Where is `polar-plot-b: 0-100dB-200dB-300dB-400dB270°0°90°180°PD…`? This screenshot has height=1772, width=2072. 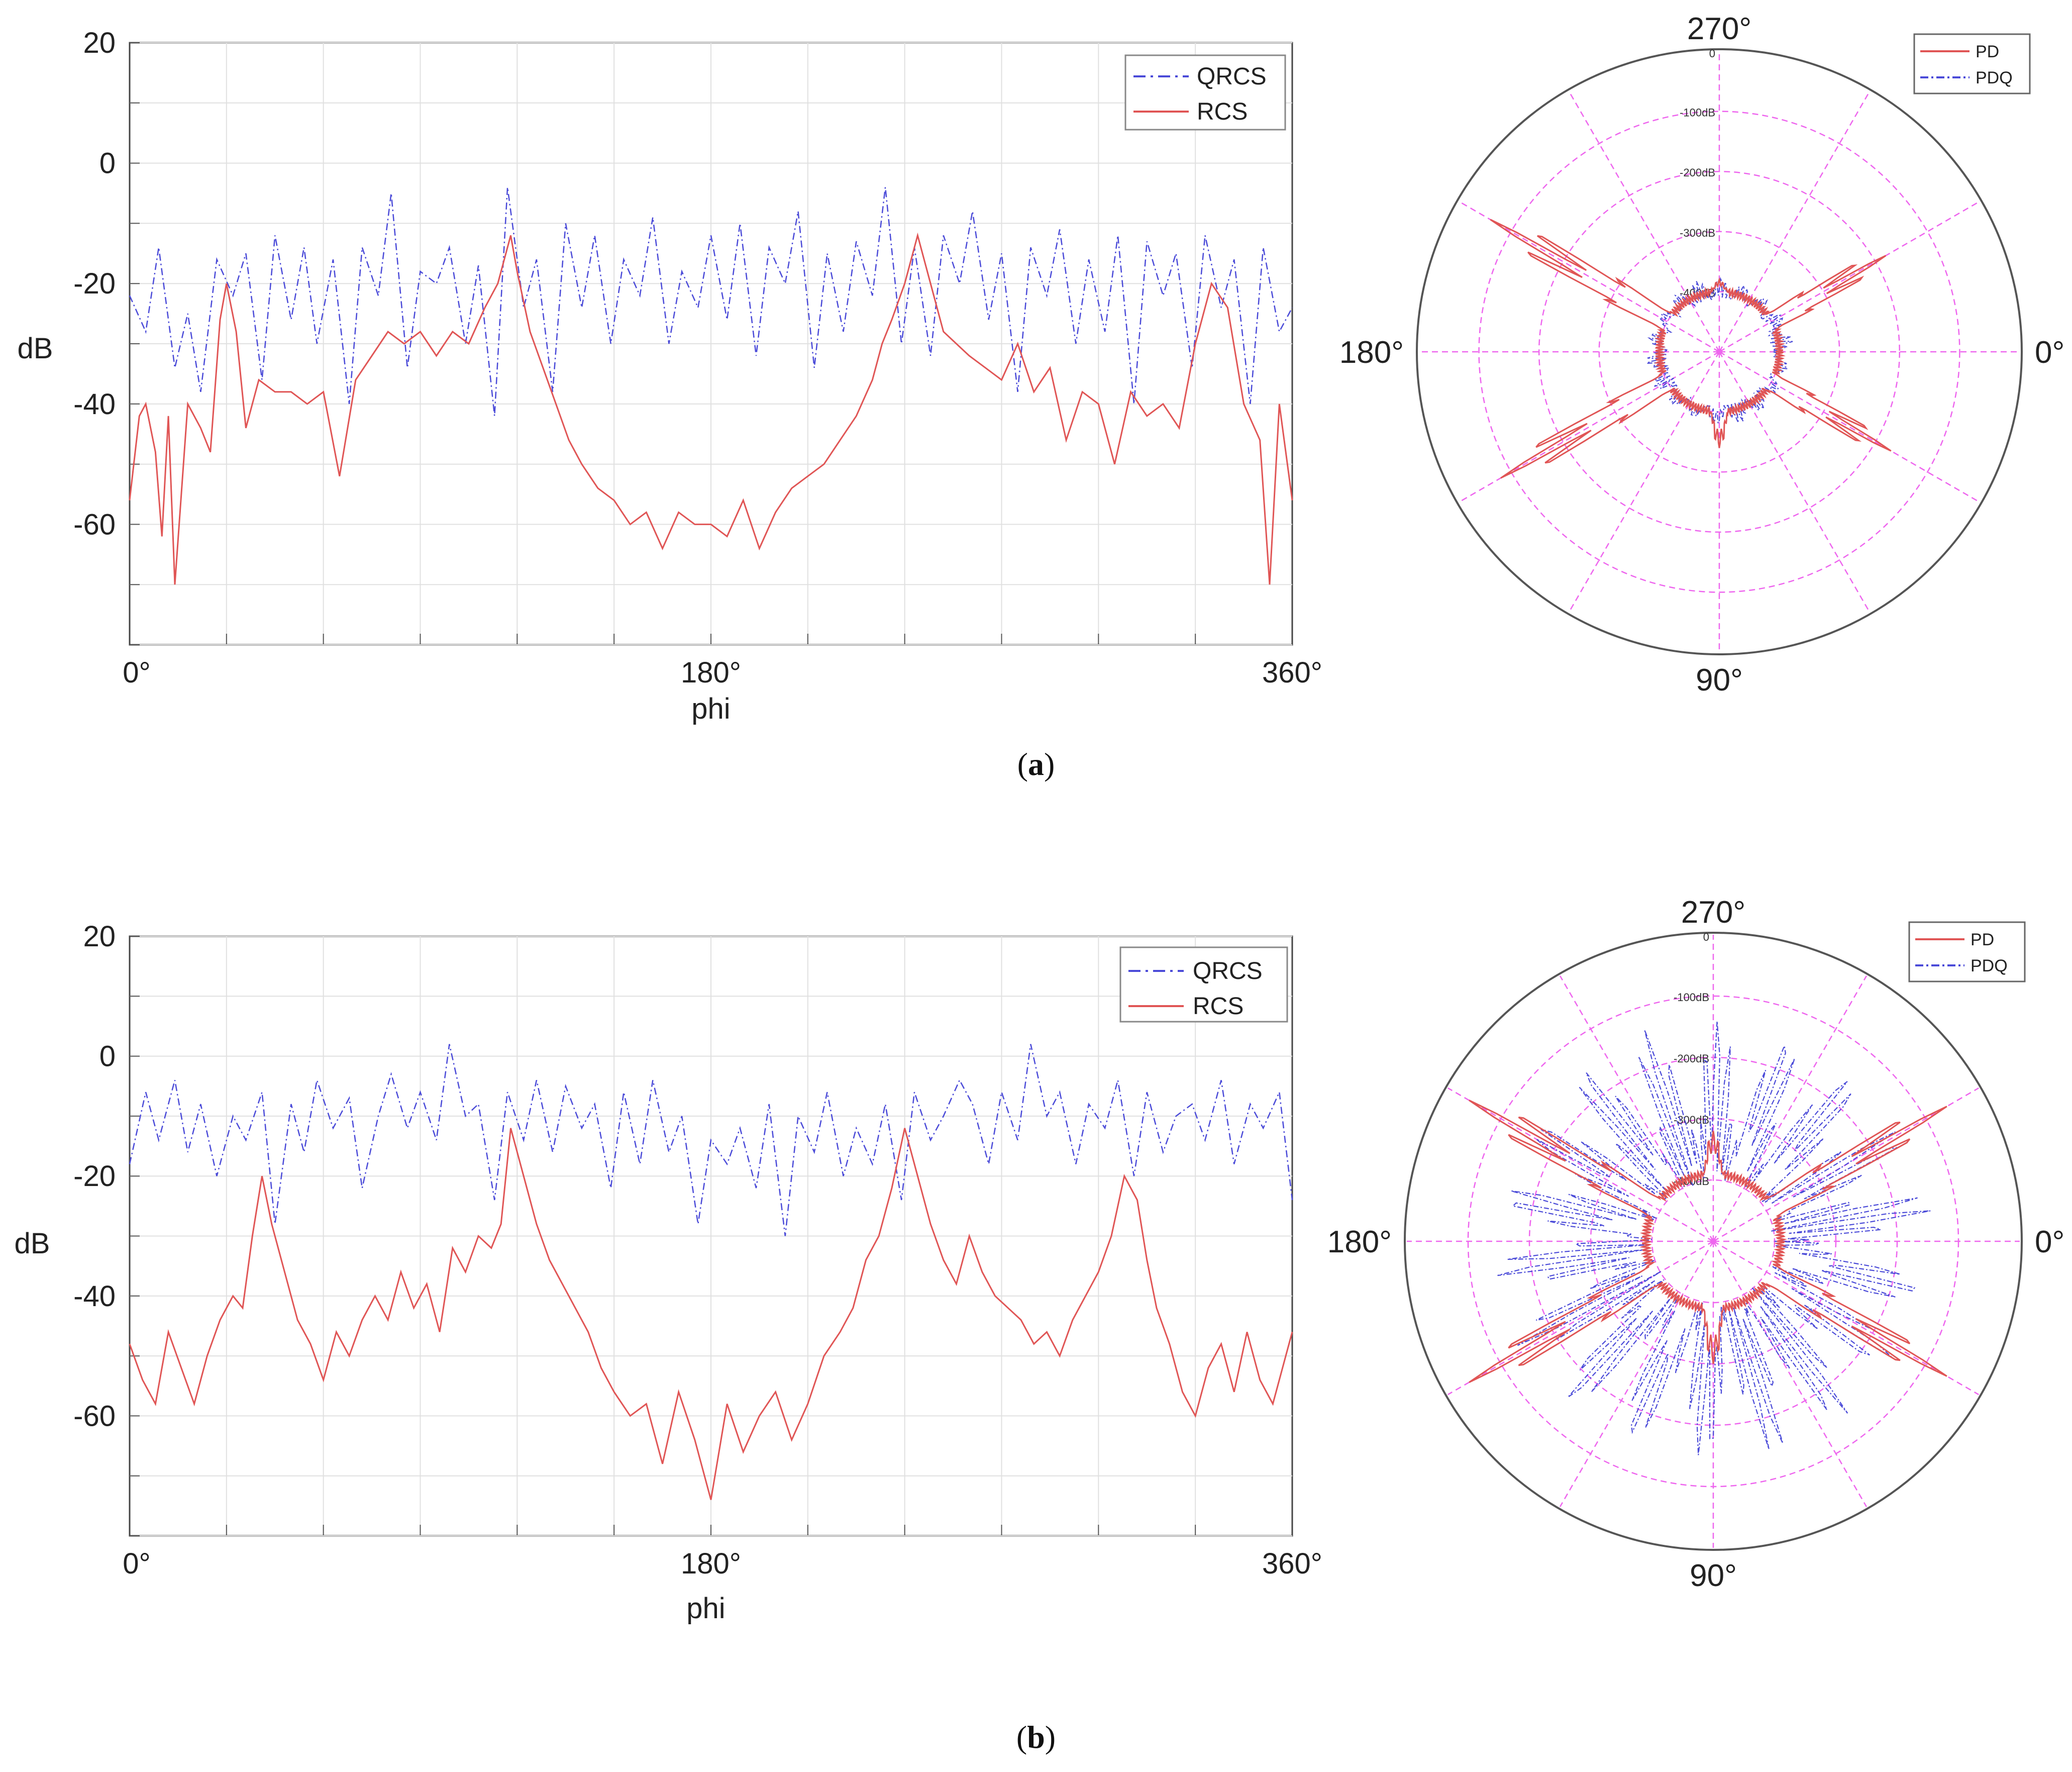 polar-plot-b: 0-100dB-200dB-300dB-400dB270°0°90°180°PD… is located at coordinates (1696, 1244).